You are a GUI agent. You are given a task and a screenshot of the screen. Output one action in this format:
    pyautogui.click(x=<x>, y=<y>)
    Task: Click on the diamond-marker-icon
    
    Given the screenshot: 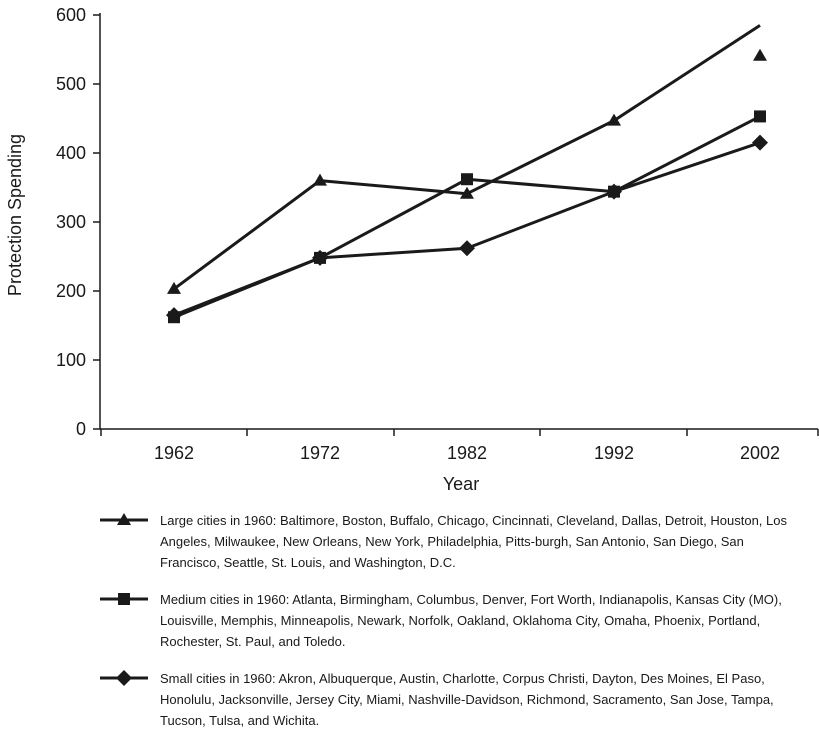 What is the action you would take?
    pyautogui.click(x=124, y=678)
    